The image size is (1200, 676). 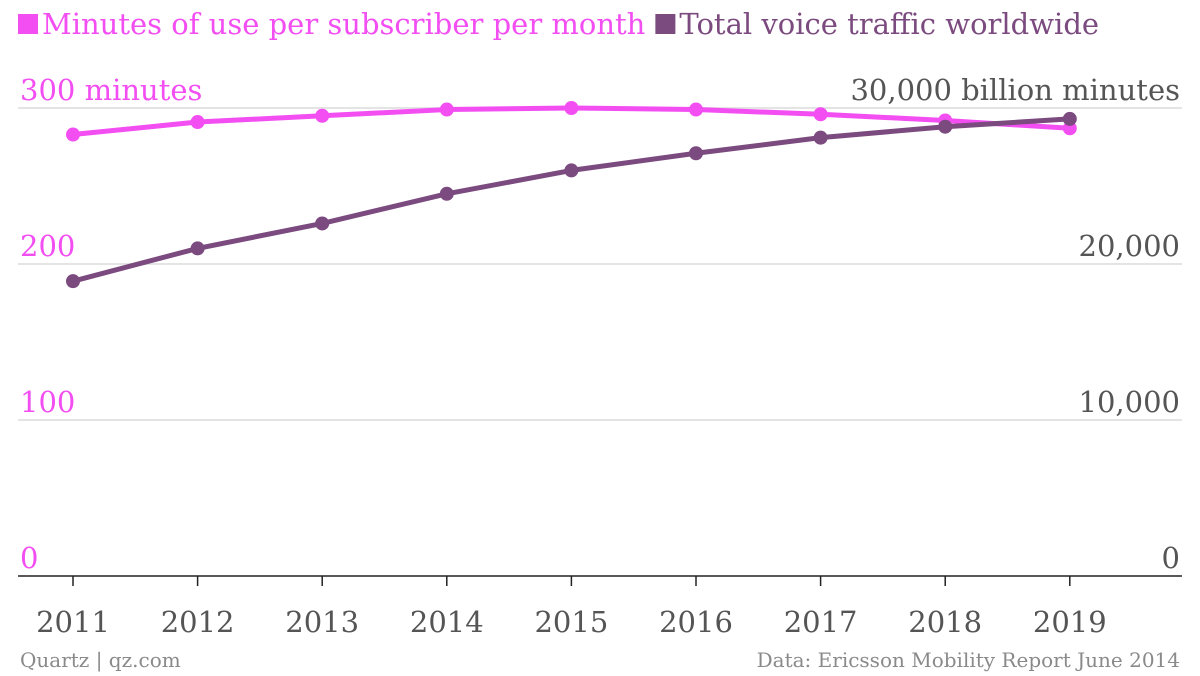 I want to click on footer-source-right: Data: Ericsson Mobility Report June 2014, so click(x=968, y=660).